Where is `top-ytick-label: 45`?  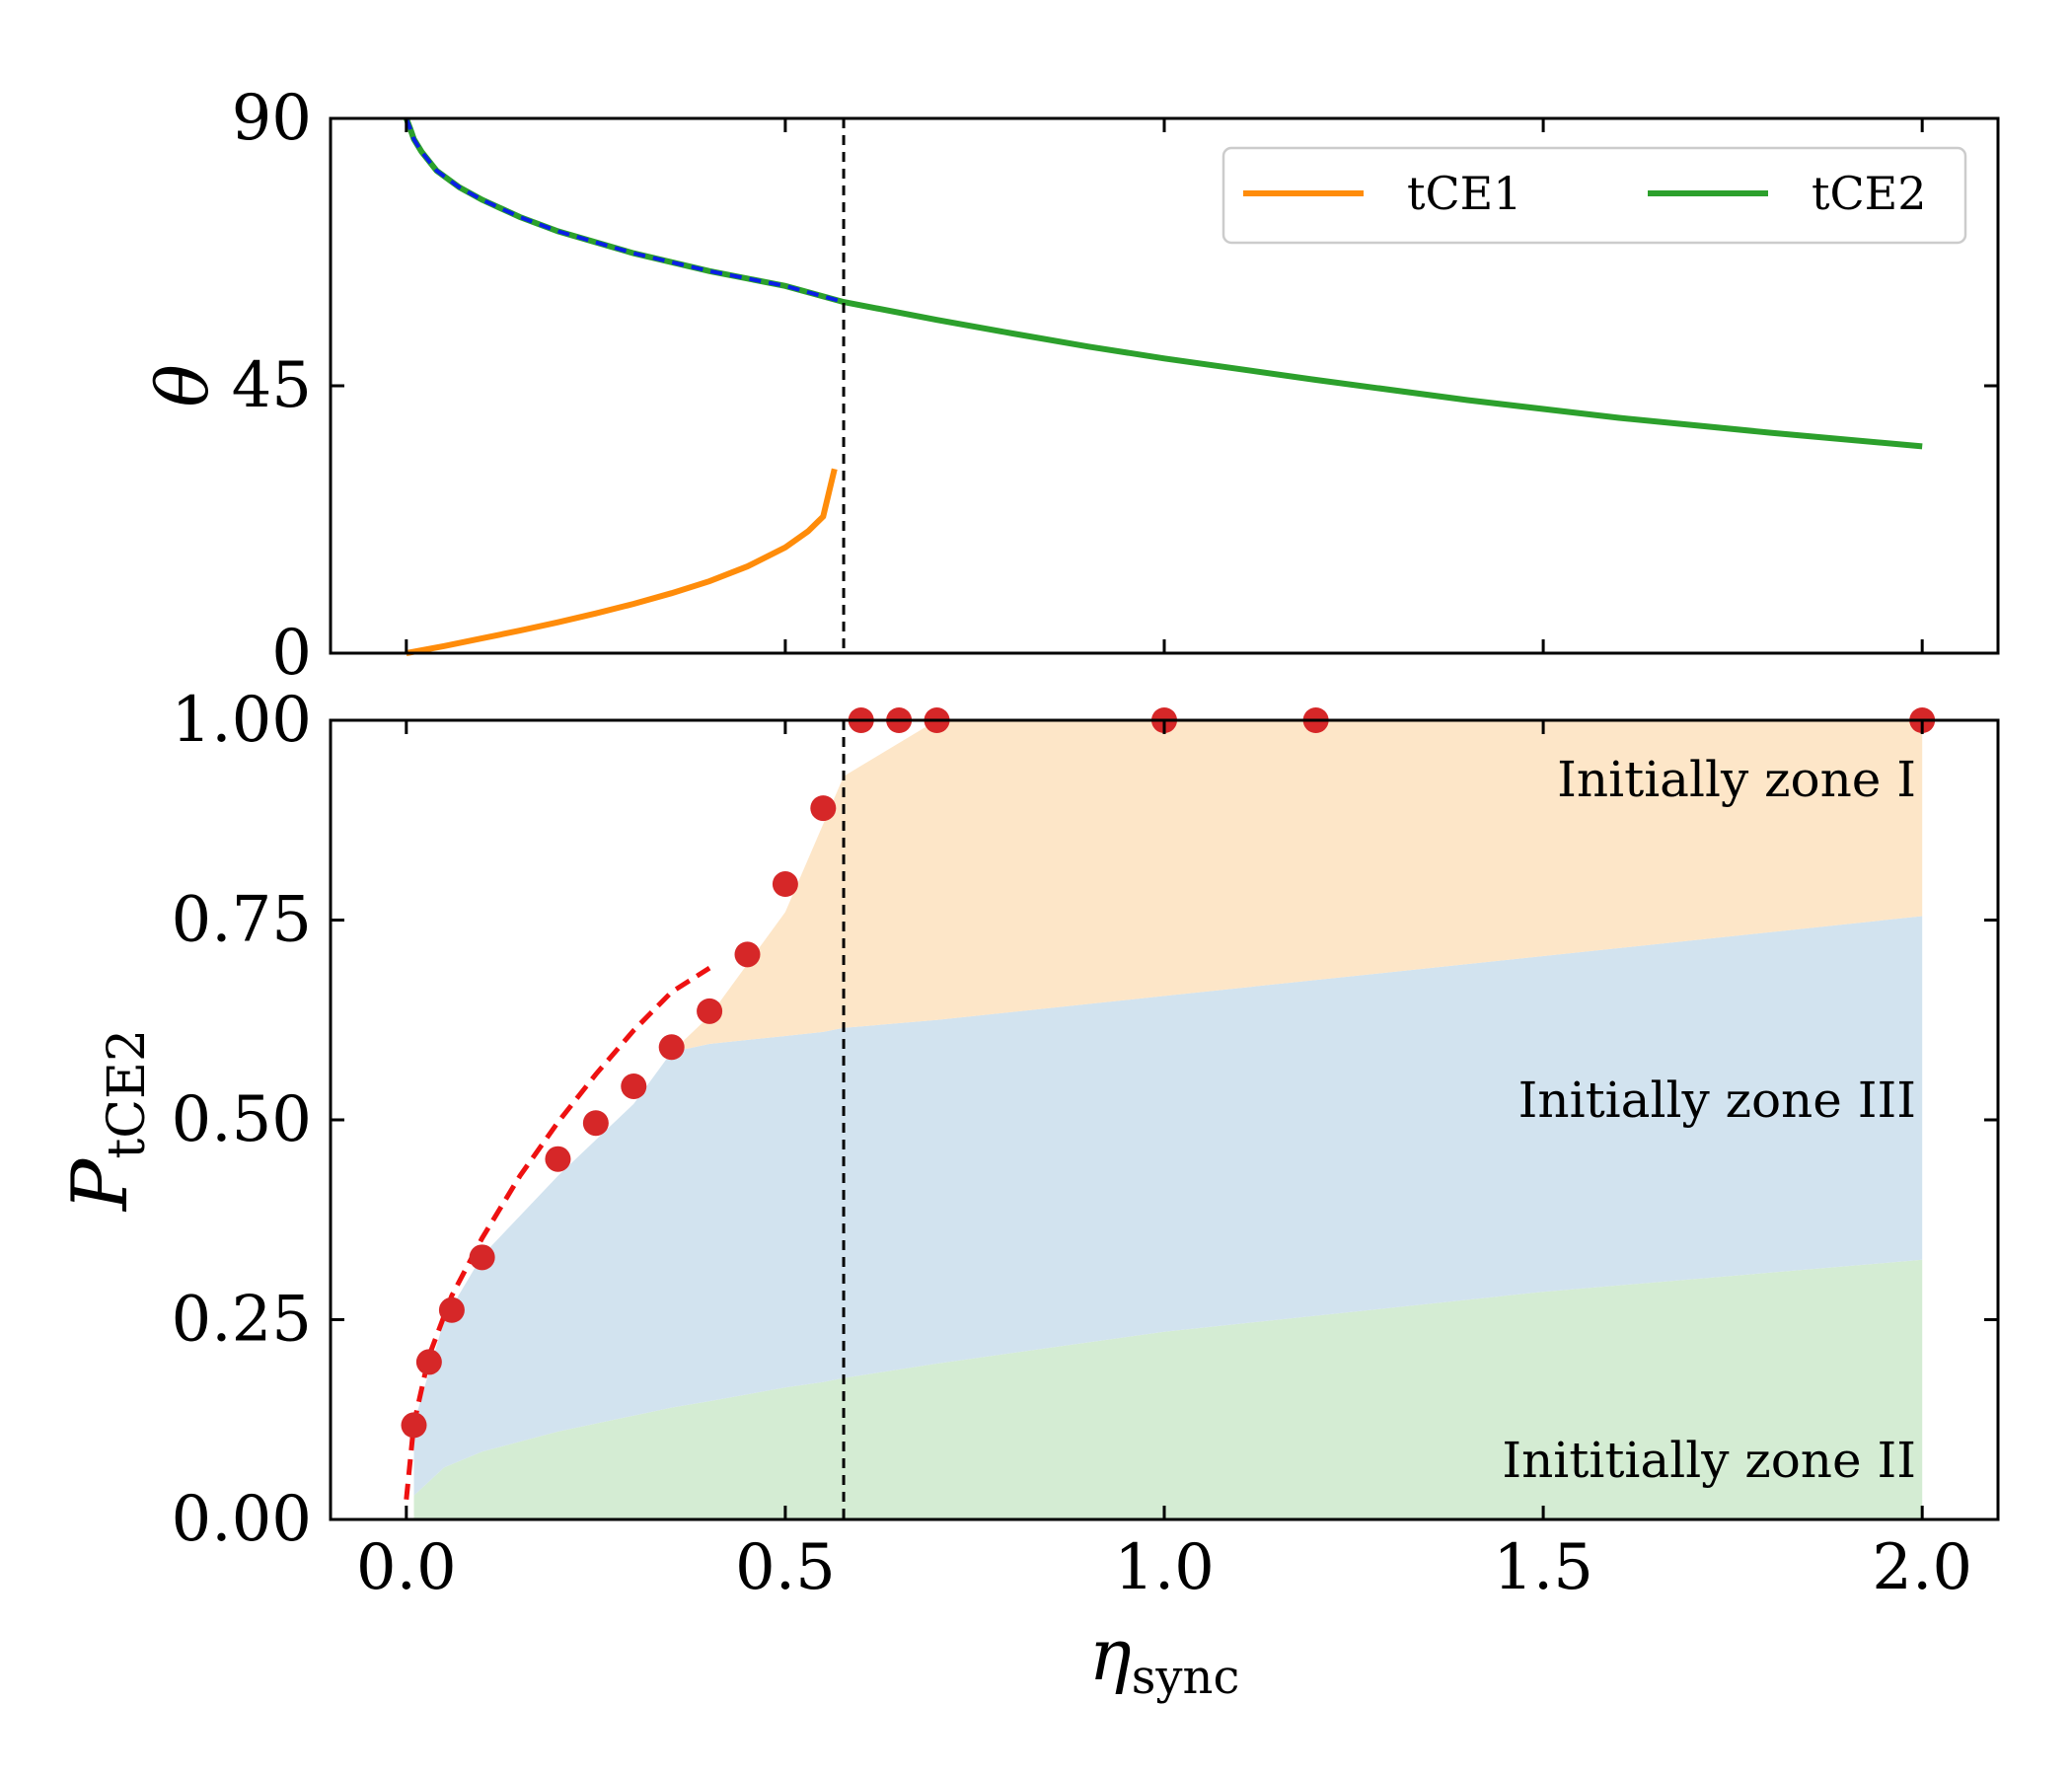
top-ytick-label: 45 is located at coordinates (272, 386).